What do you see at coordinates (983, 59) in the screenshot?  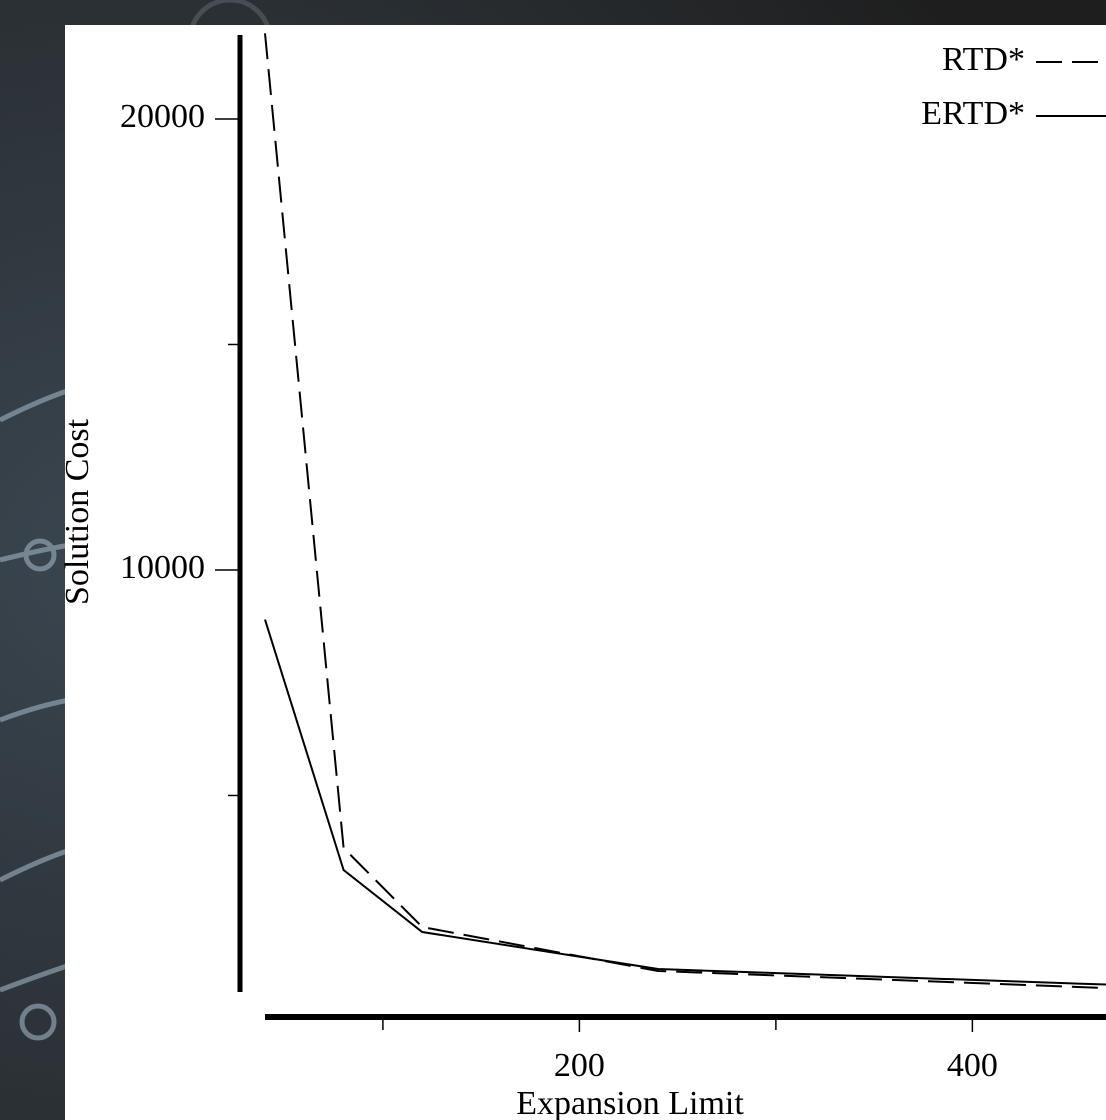 I see `legend-label: RTD*` at bounding box center [983, 59].